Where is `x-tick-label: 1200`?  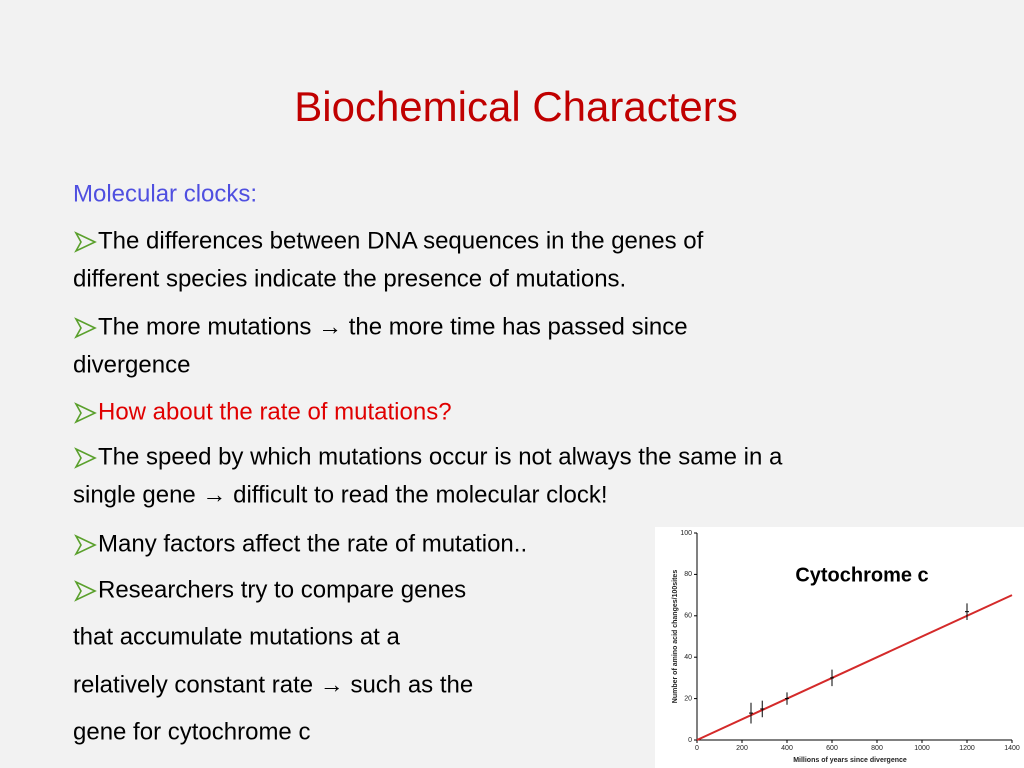
x-tick-label: 1200 is located at coordinates (967, 748).